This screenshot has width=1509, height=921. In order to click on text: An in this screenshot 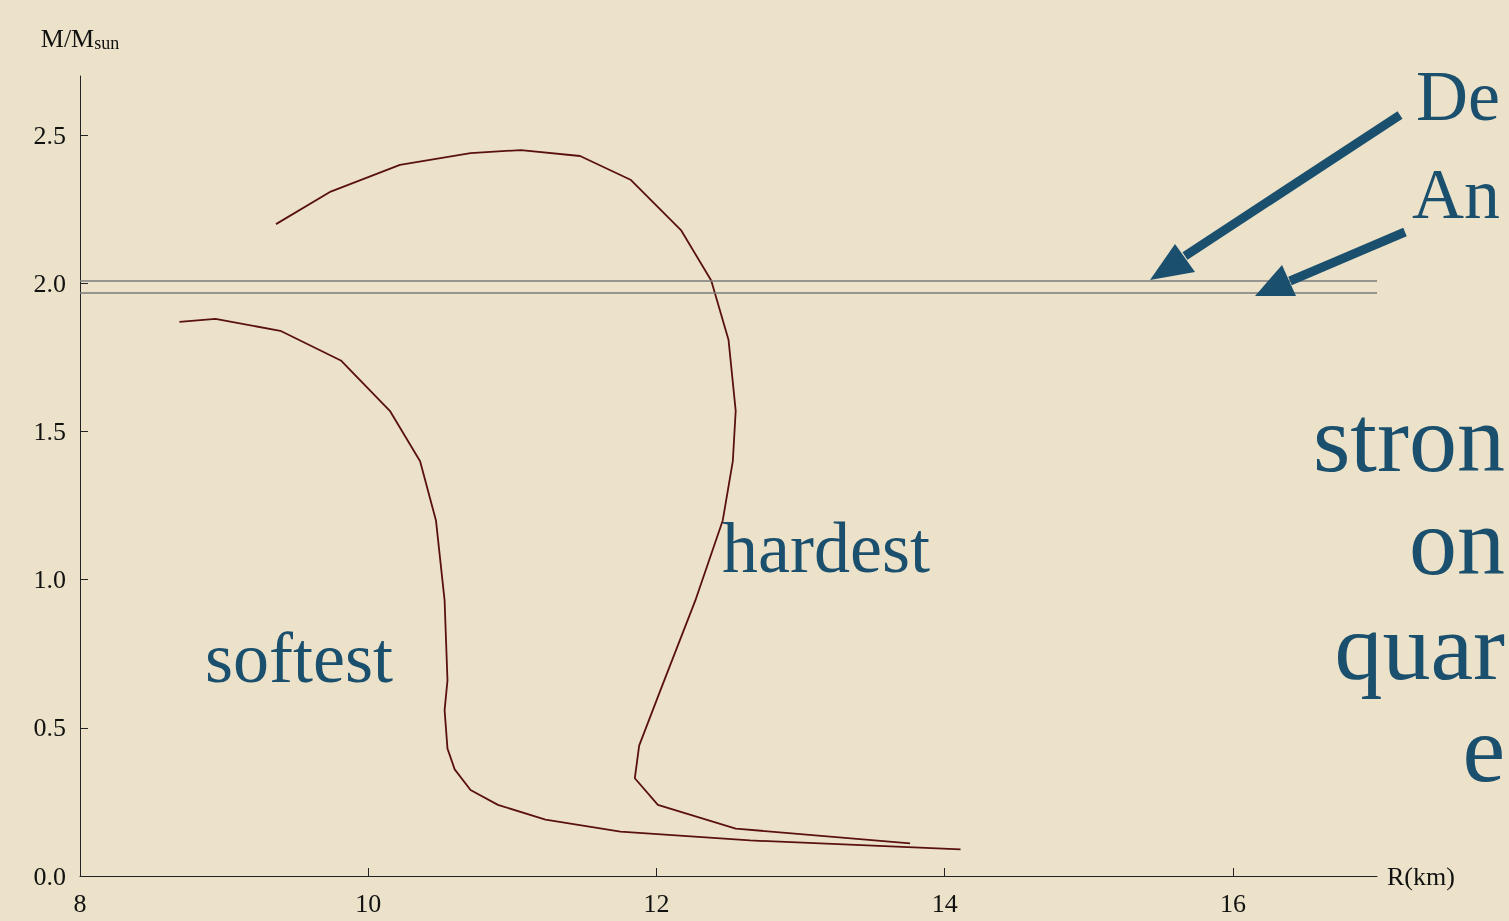, I will do `click(1456, 194)`.